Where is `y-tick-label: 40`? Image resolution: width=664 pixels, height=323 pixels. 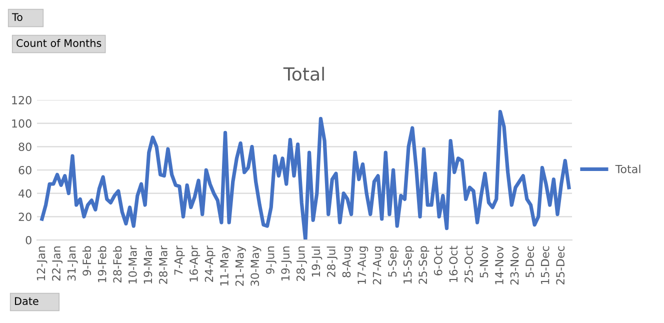 y-tick-label: 40 is located at coordinates (25, 193).